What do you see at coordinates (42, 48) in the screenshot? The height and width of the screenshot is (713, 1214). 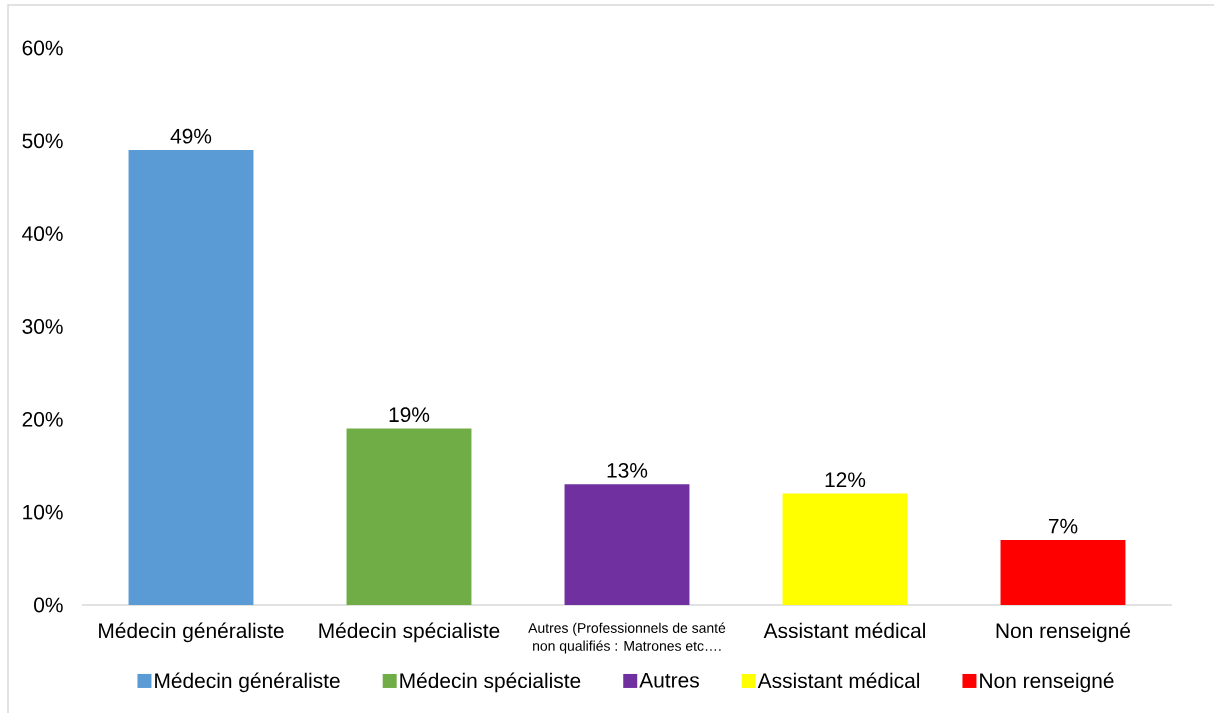 I see `y-tick-label: 60%` at bounding box center [42, 48].